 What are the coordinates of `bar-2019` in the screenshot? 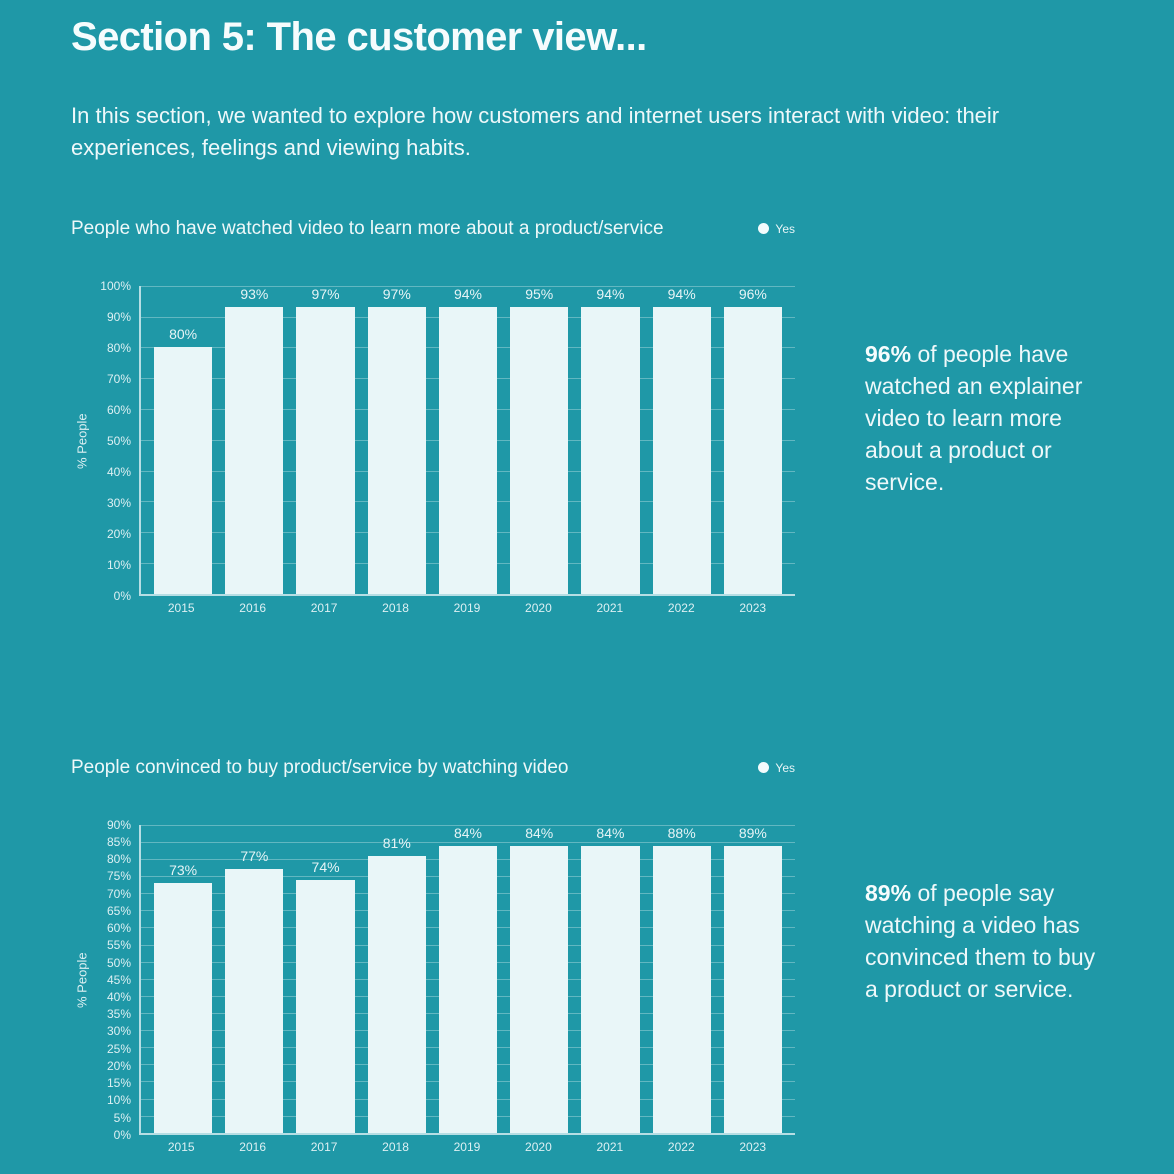 It's located at (468, 989).